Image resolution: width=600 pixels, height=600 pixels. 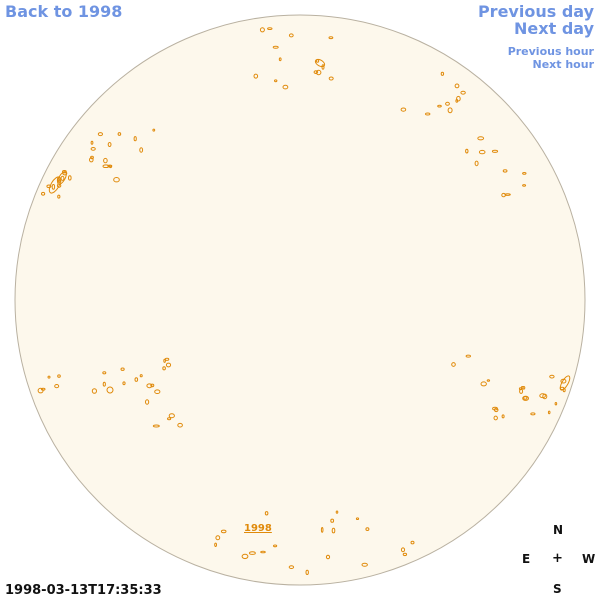 What do you see at coordinates (563, 64) in the screenshot?
I see `next-hour-link: Next hour` at bounding box center [563, 64].